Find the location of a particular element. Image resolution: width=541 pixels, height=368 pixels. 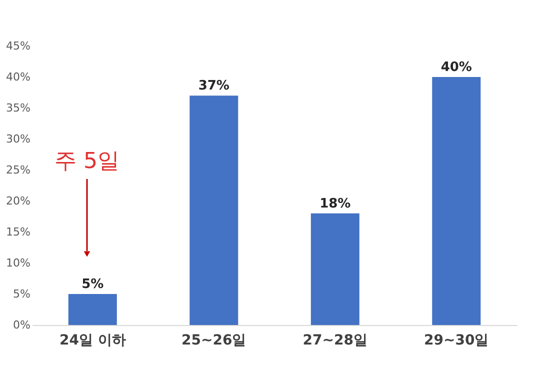

y-tick-label: 40% is located at coordinates (18, 77).